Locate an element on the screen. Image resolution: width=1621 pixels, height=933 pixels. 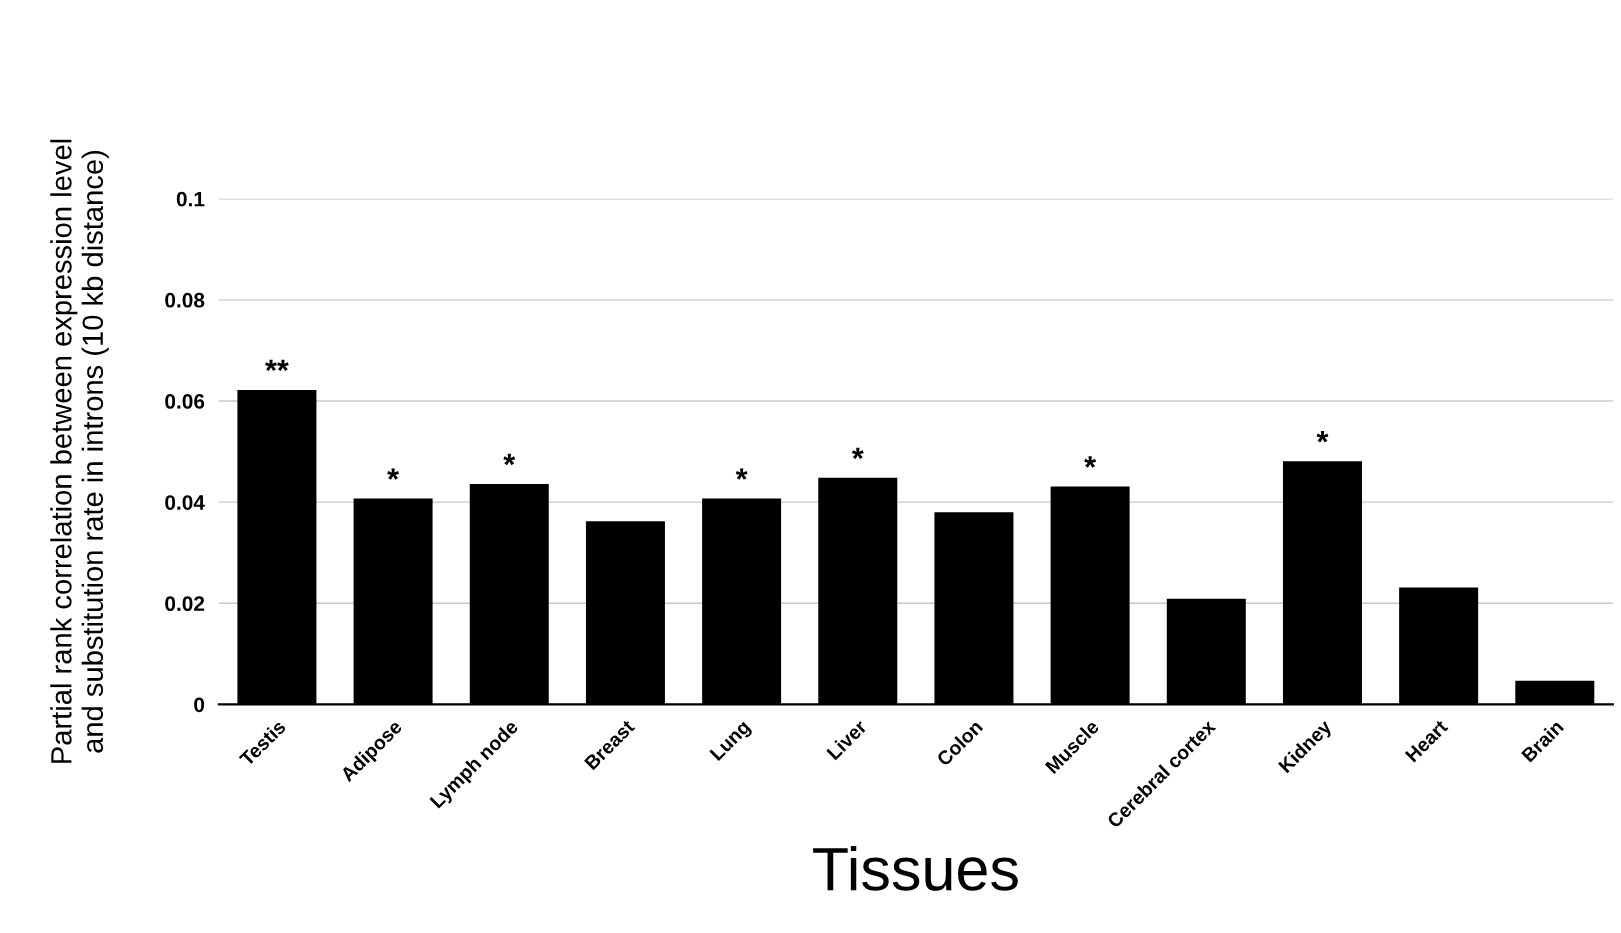
annotation: ** is located at coordinates (277, 365).